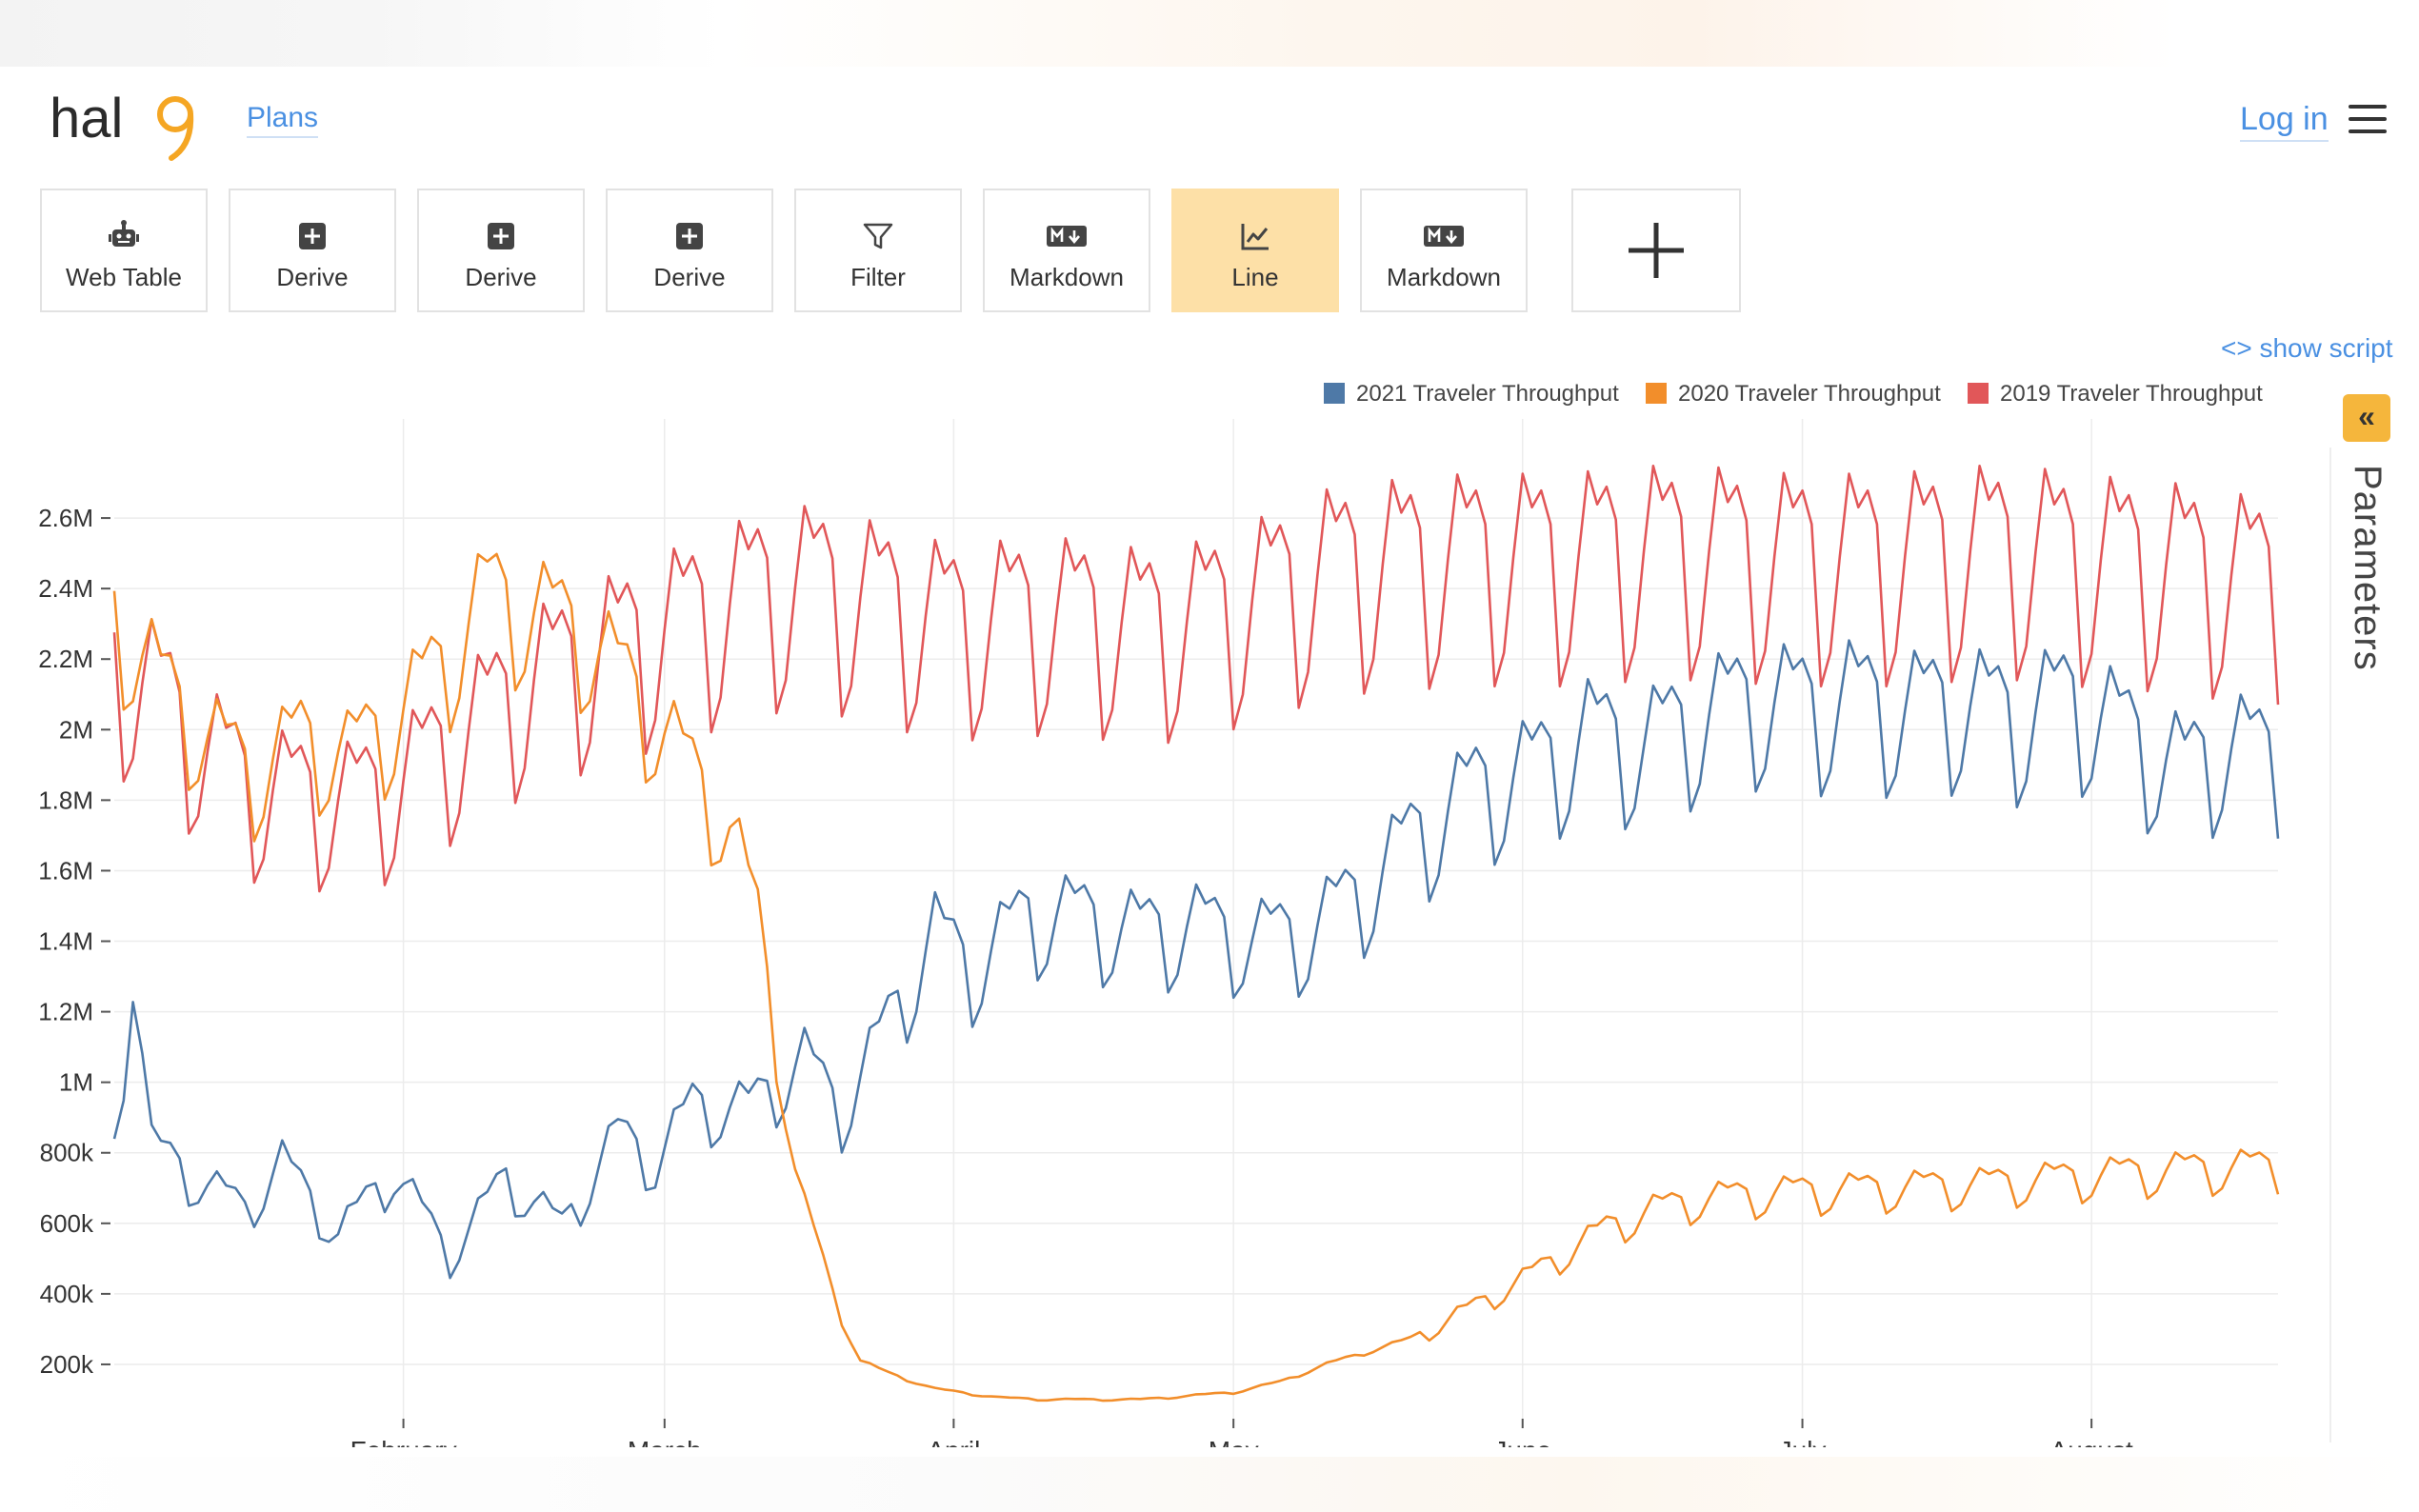 This screenshot has width=2419, height=1512. What do you see at coordinates (1255, 237) in the screenshot?
I see `line-chart-icon` at bounding box center [1255, 237].